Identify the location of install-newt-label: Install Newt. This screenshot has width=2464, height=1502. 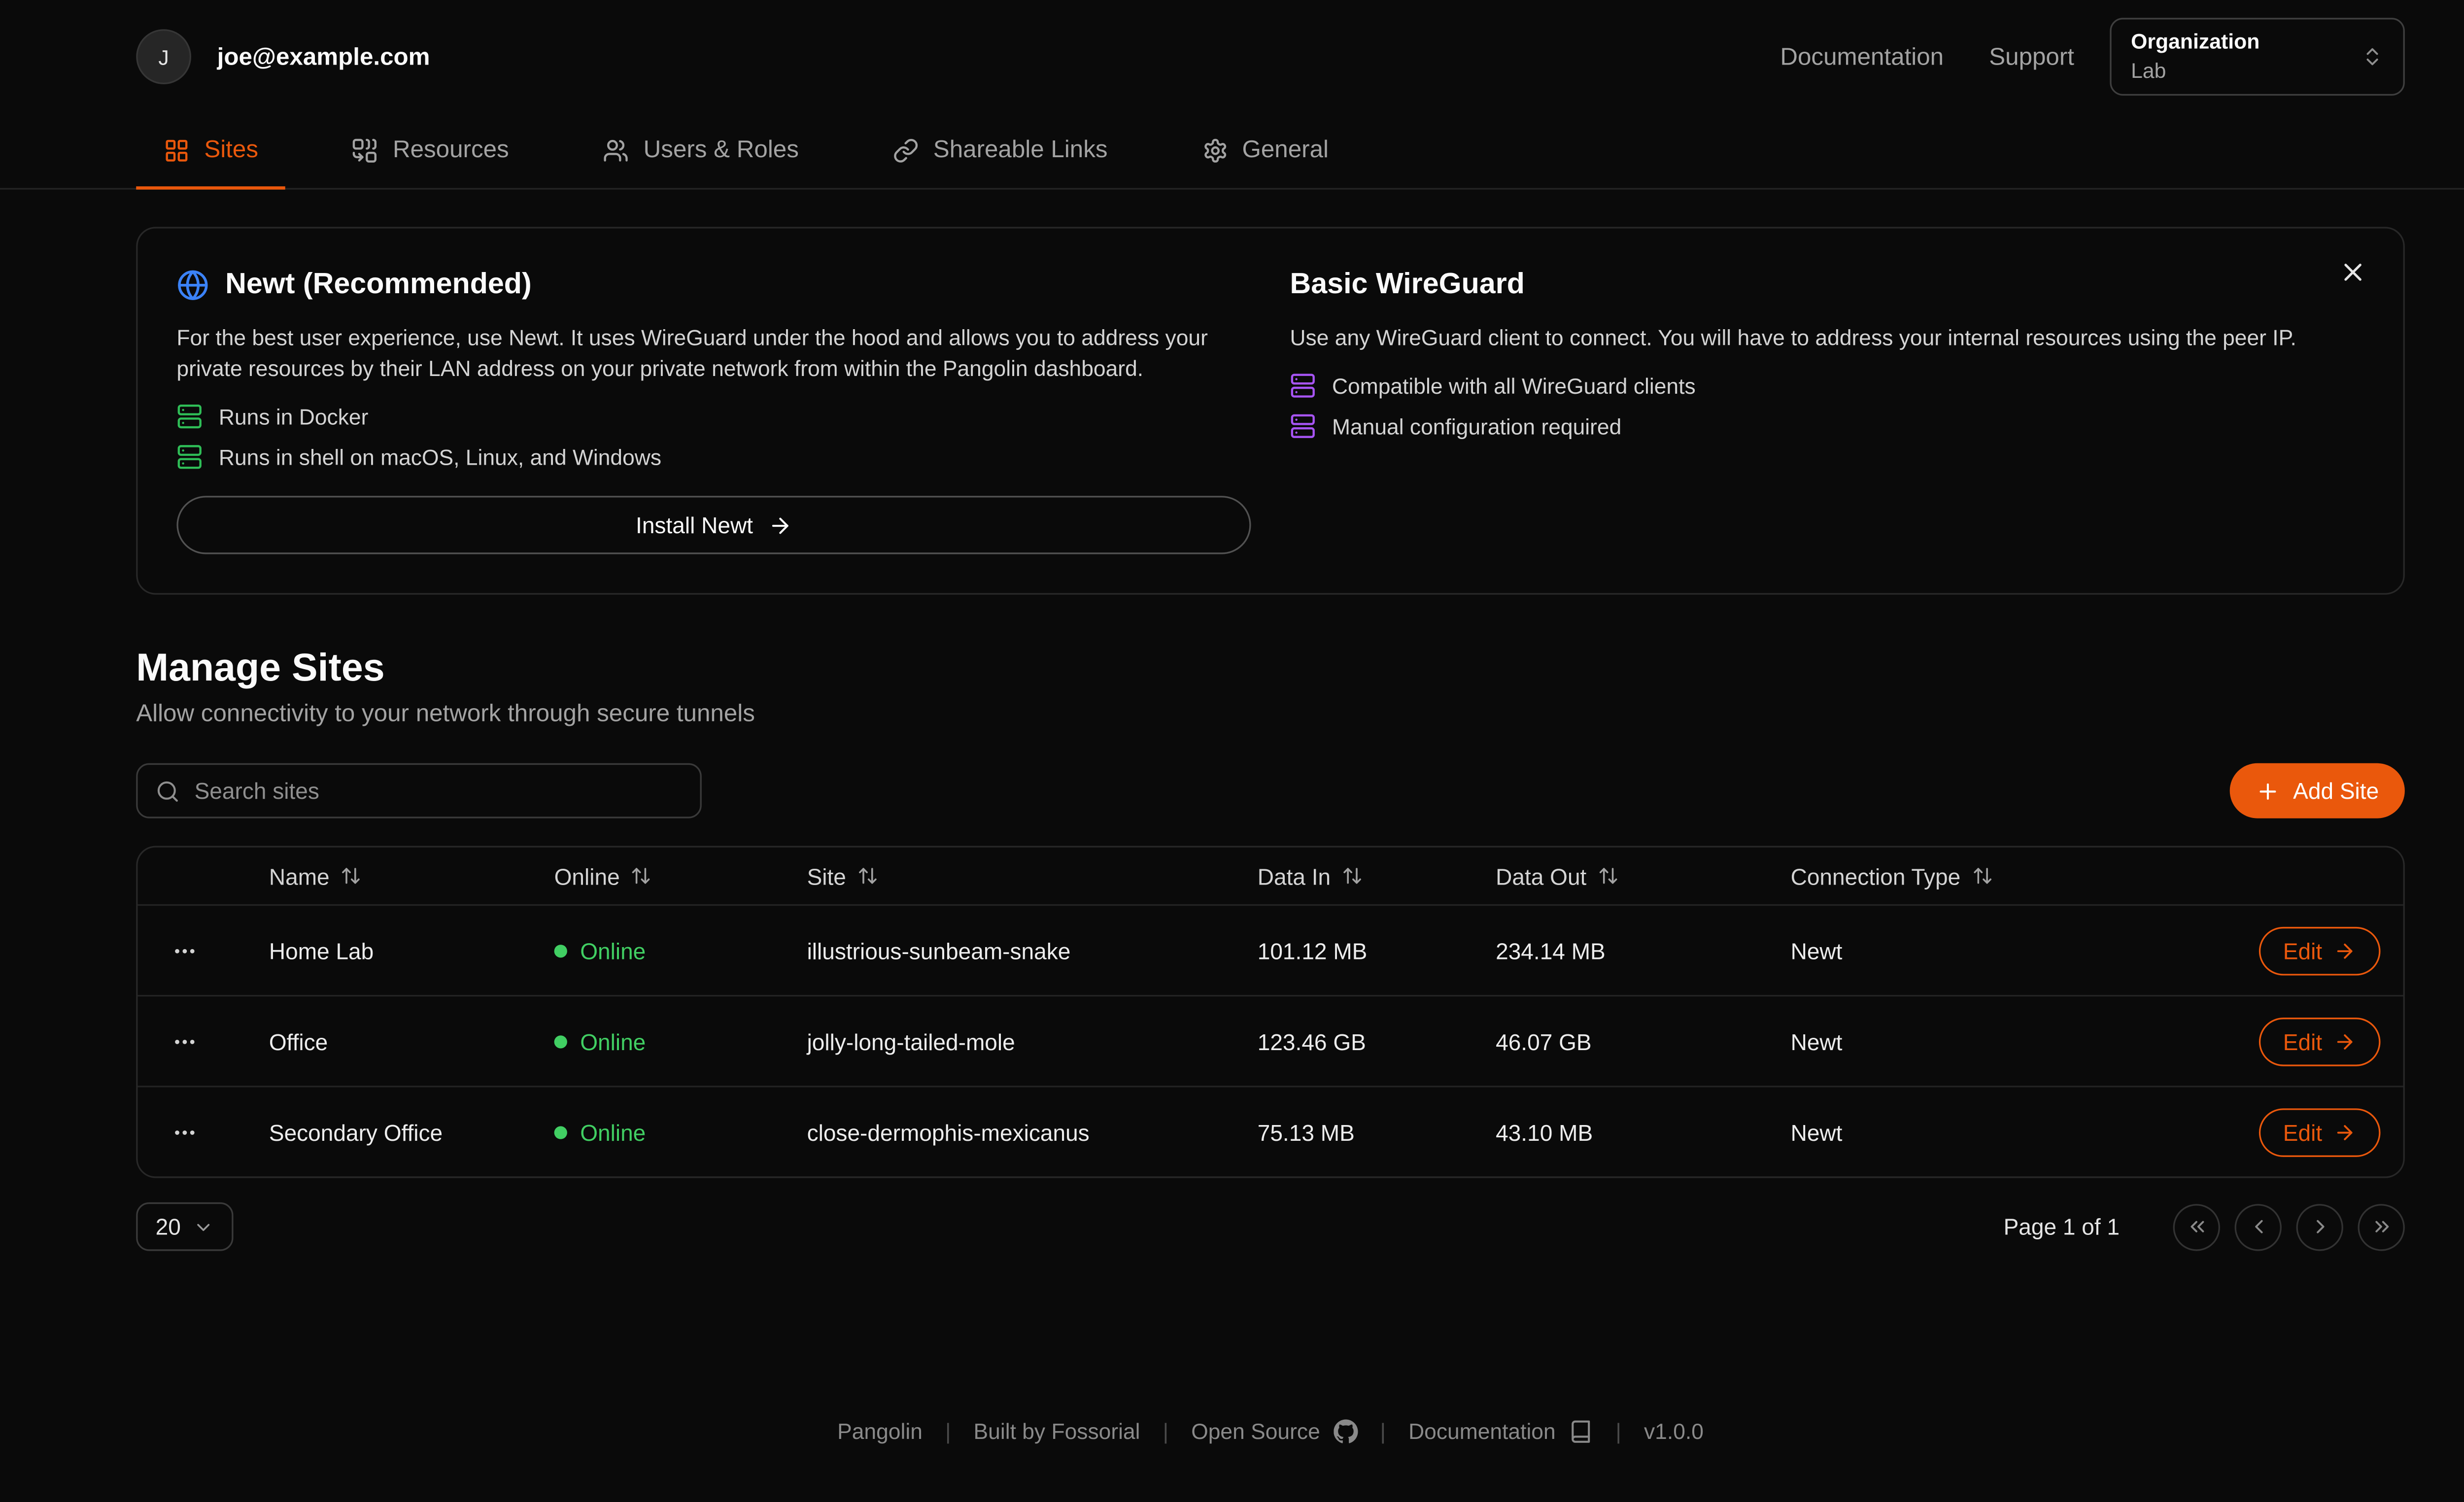
(694, 525).